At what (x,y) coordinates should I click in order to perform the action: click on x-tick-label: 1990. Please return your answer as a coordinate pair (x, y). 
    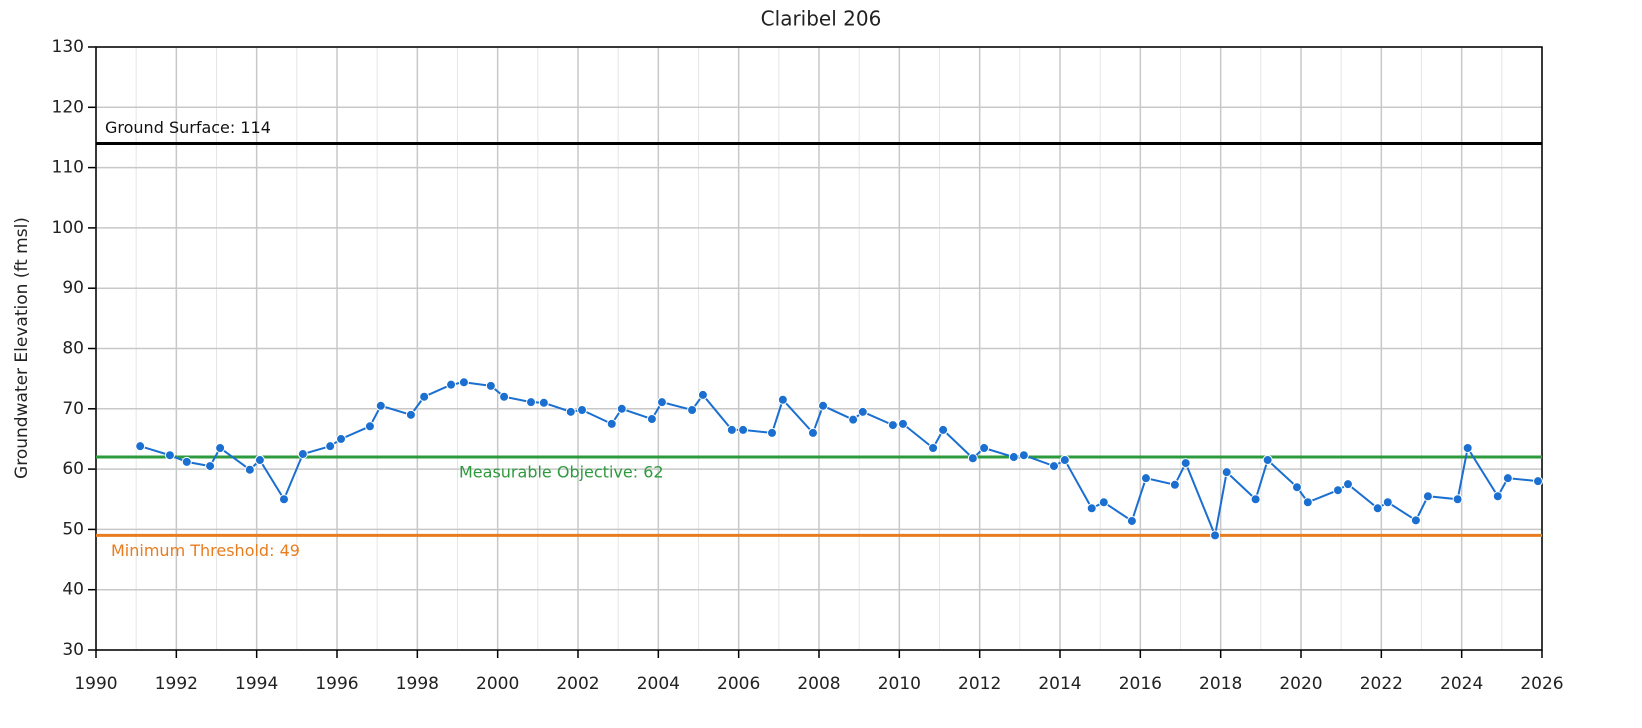
    Looking at the image, I should click on (95, 684).